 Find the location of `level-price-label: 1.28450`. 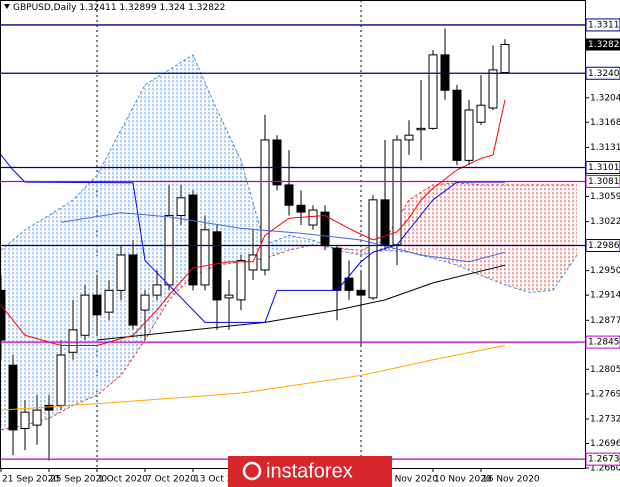

level-price-label: 1.28450 is located at coordinates (604, 343).